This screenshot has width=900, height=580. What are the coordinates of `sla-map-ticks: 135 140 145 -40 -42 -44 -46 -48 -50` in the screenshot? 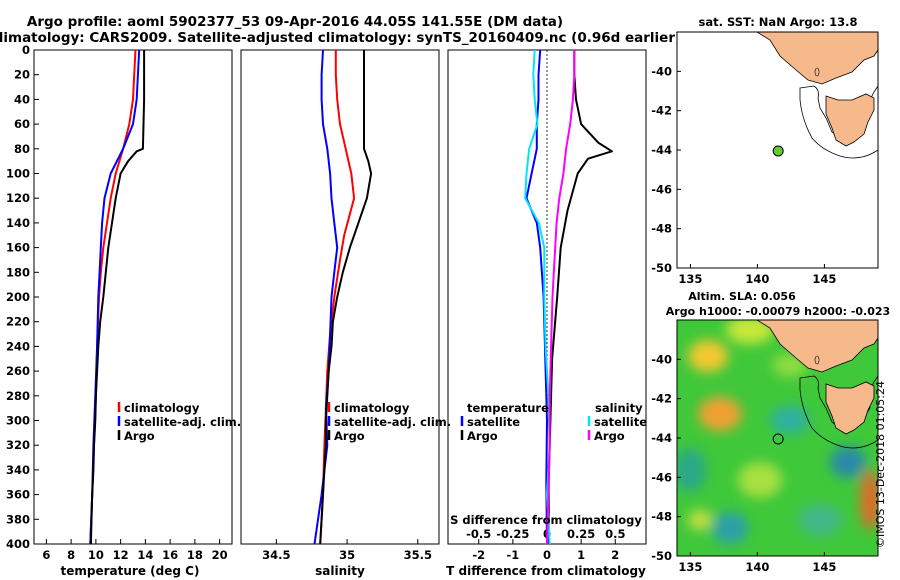 It's located at (743, 463).